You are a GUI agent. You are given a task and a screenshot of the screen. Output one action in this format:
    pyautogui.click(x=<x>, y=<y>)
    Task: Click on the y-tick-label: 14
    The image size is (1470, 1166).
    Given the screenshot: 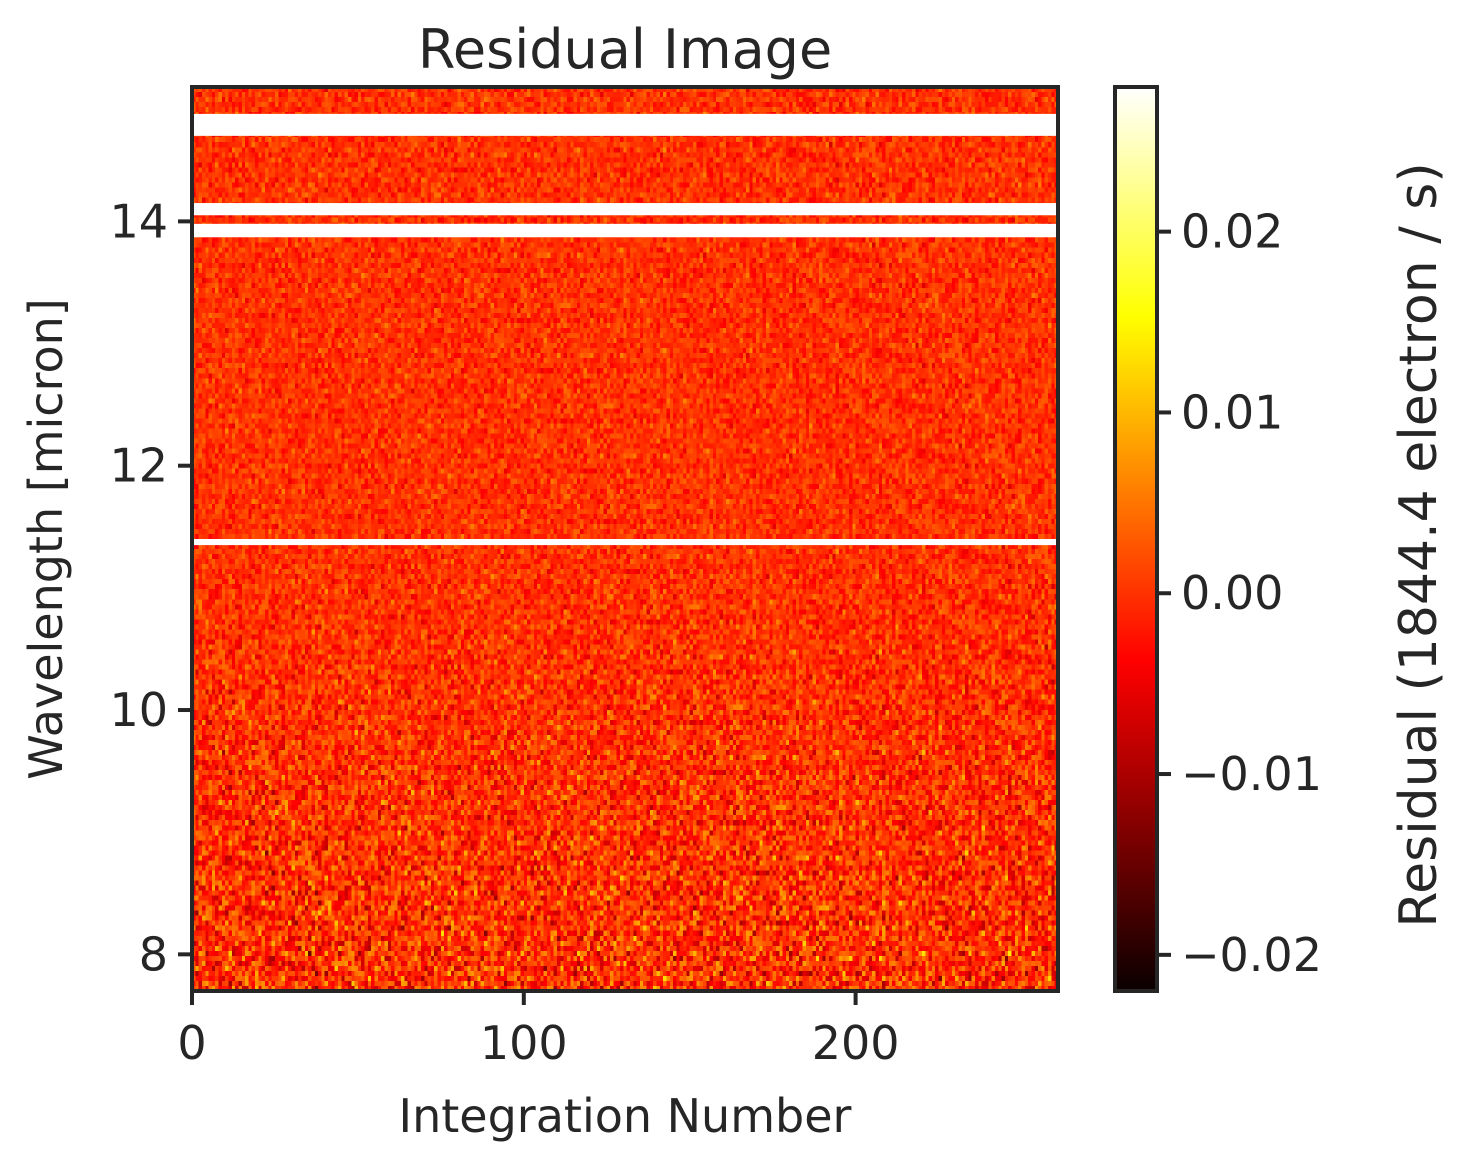 What is the action you would take?
    pyautogui.click(x=138, y=221)
    